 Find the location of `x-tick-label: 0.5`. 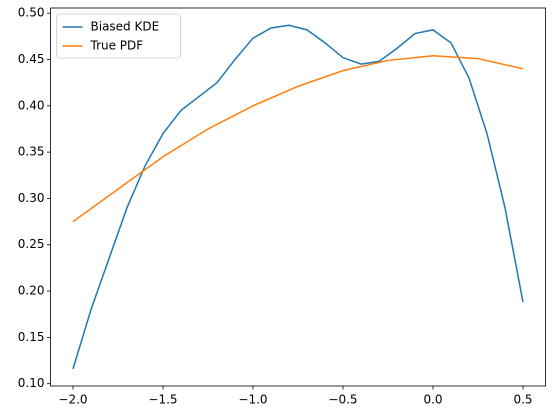

x-tick-label: 0.5 is located at coordinates (522, 400).